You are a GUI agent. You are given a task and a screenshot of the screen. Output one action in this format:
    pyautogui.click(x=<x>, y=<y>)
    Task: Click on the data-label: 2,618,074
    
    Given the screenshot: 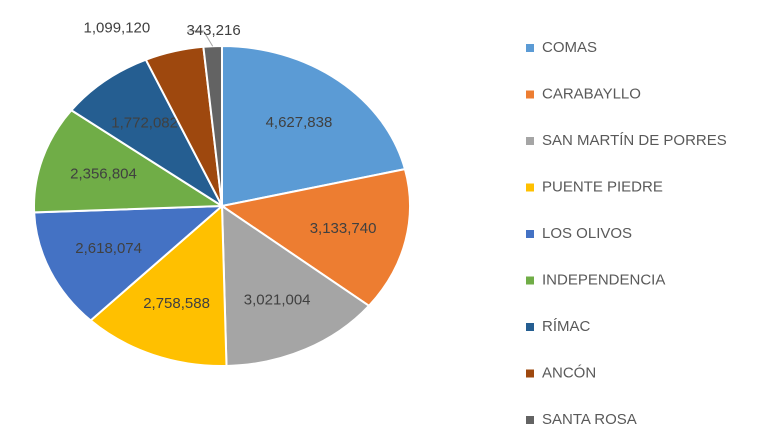 What is the action you would take?
    pyautogui.click(x=108, y=248)
    